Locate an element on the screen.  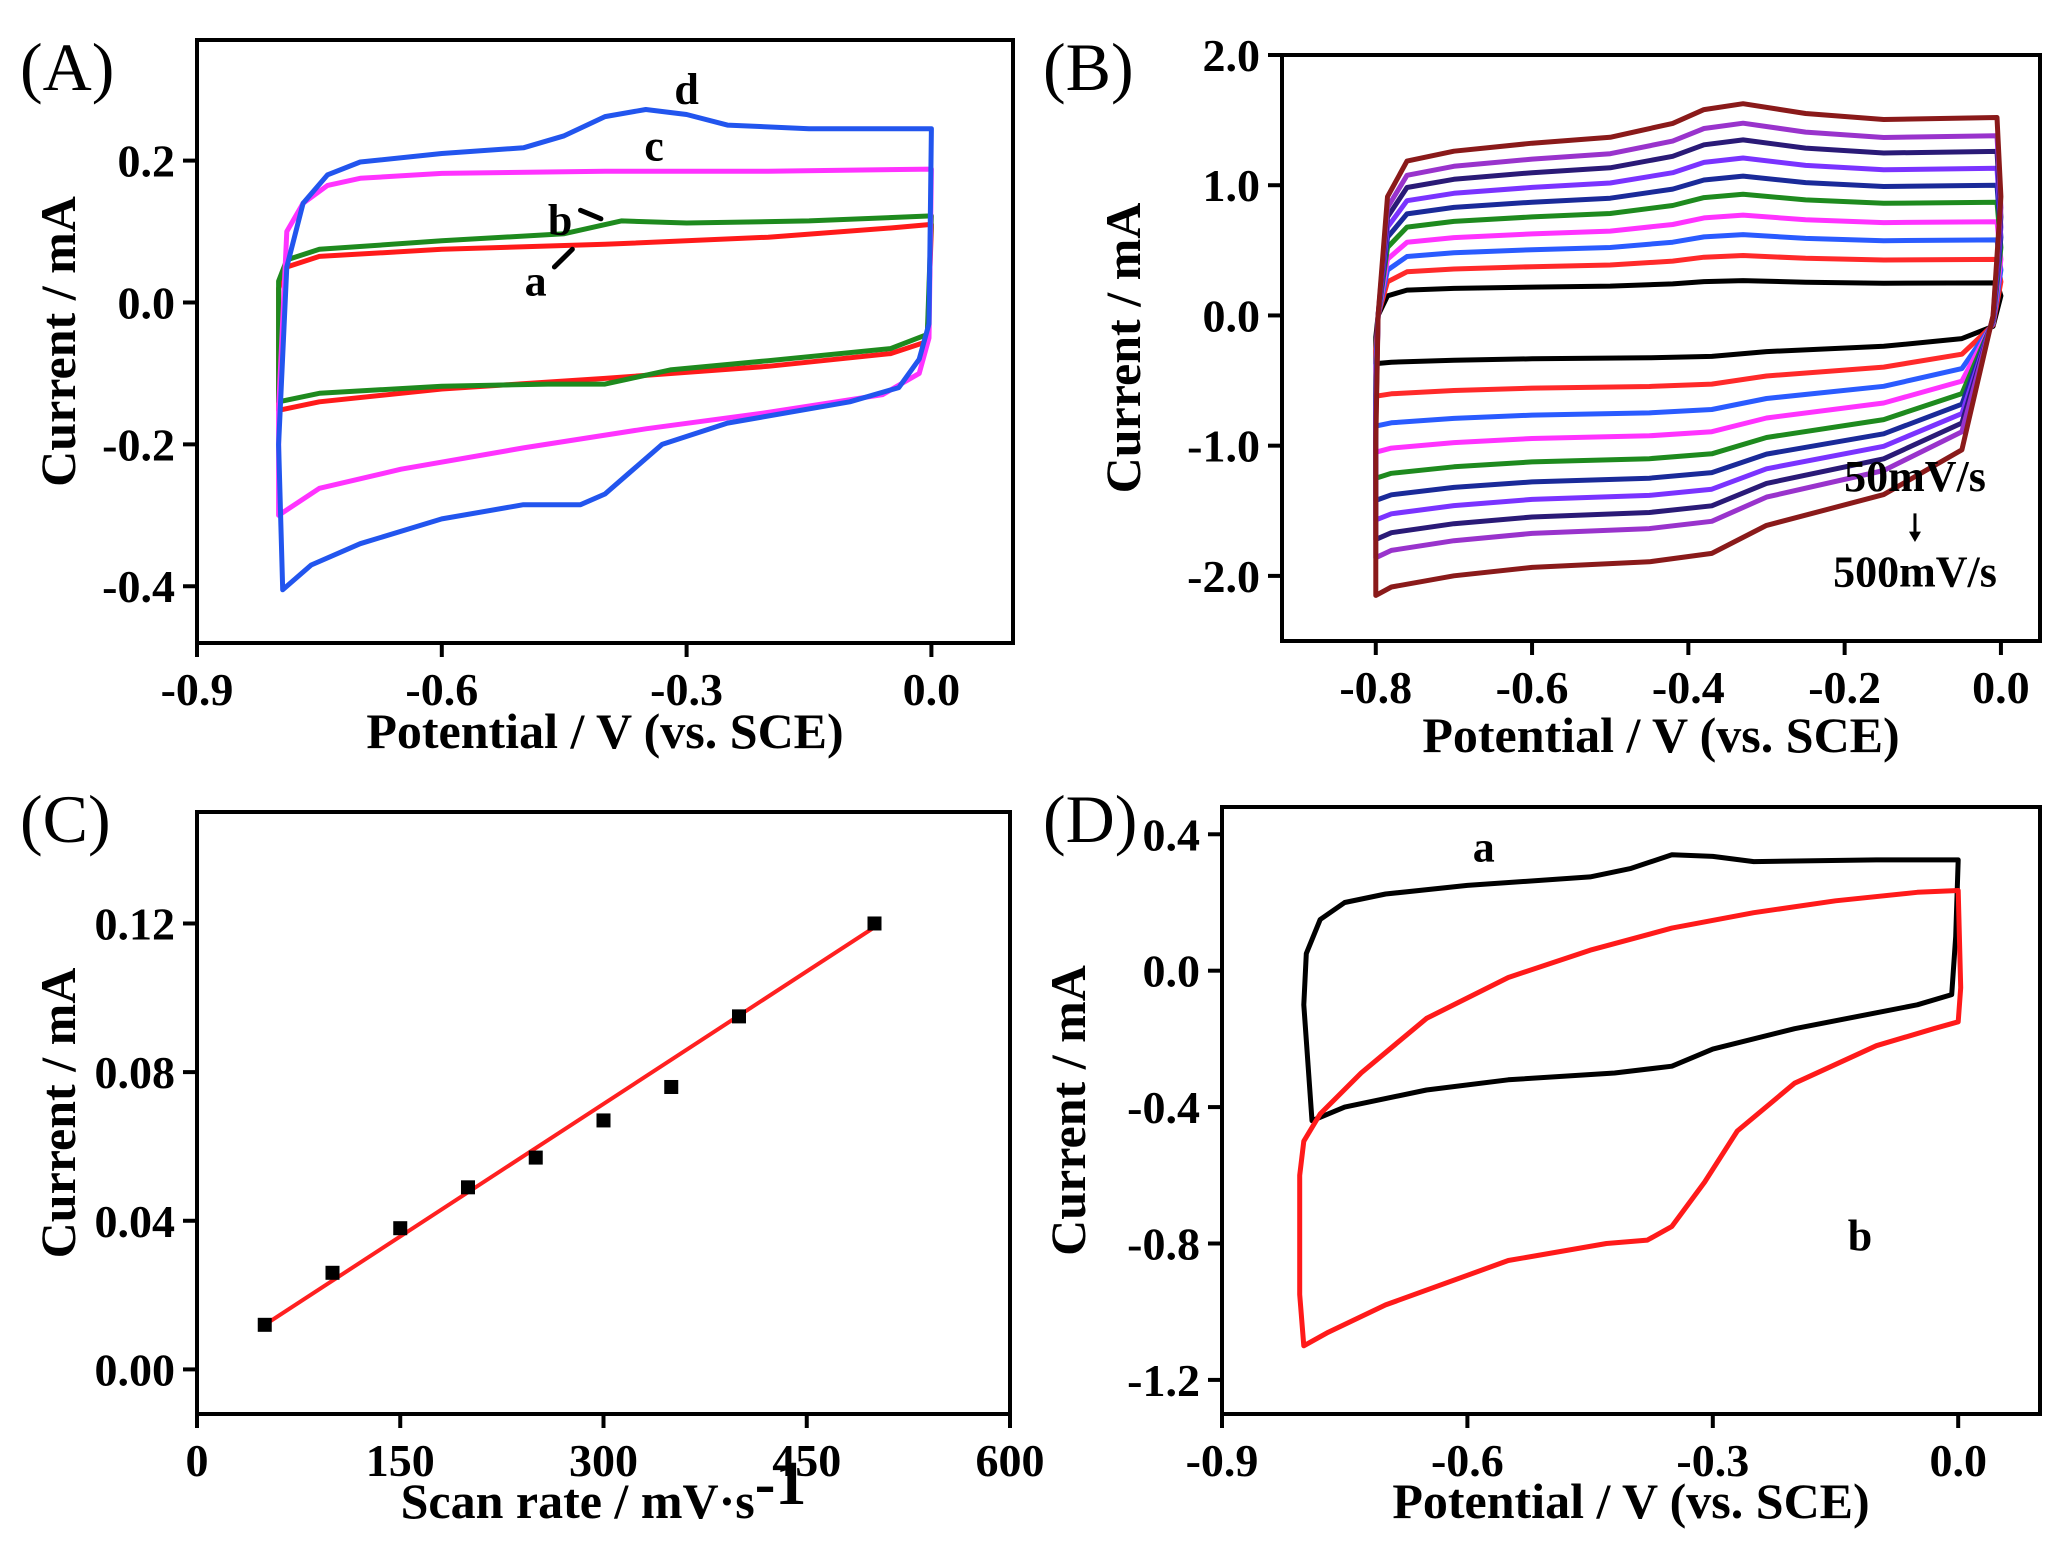
x-tick-label: -0.8 is located at coordinates (1375, 687).